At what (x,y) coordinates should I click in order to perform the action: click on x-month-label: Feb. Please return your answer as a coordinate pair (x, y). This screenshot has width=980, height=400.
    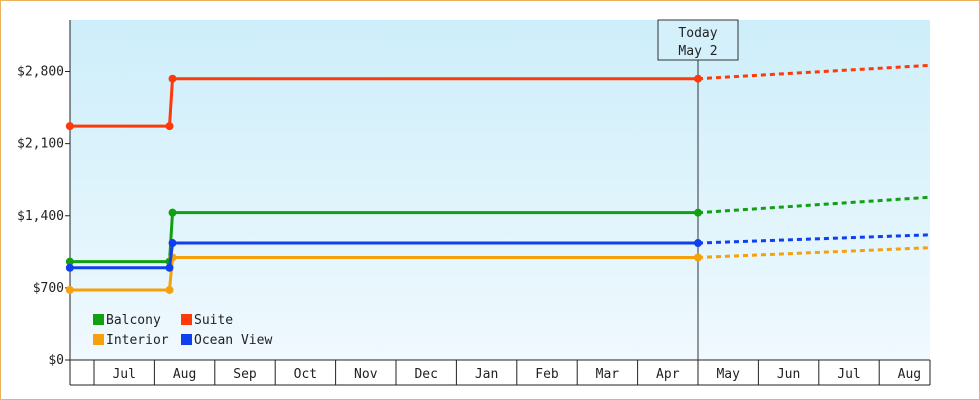
    Looking at the image, I should click on (547, 374).